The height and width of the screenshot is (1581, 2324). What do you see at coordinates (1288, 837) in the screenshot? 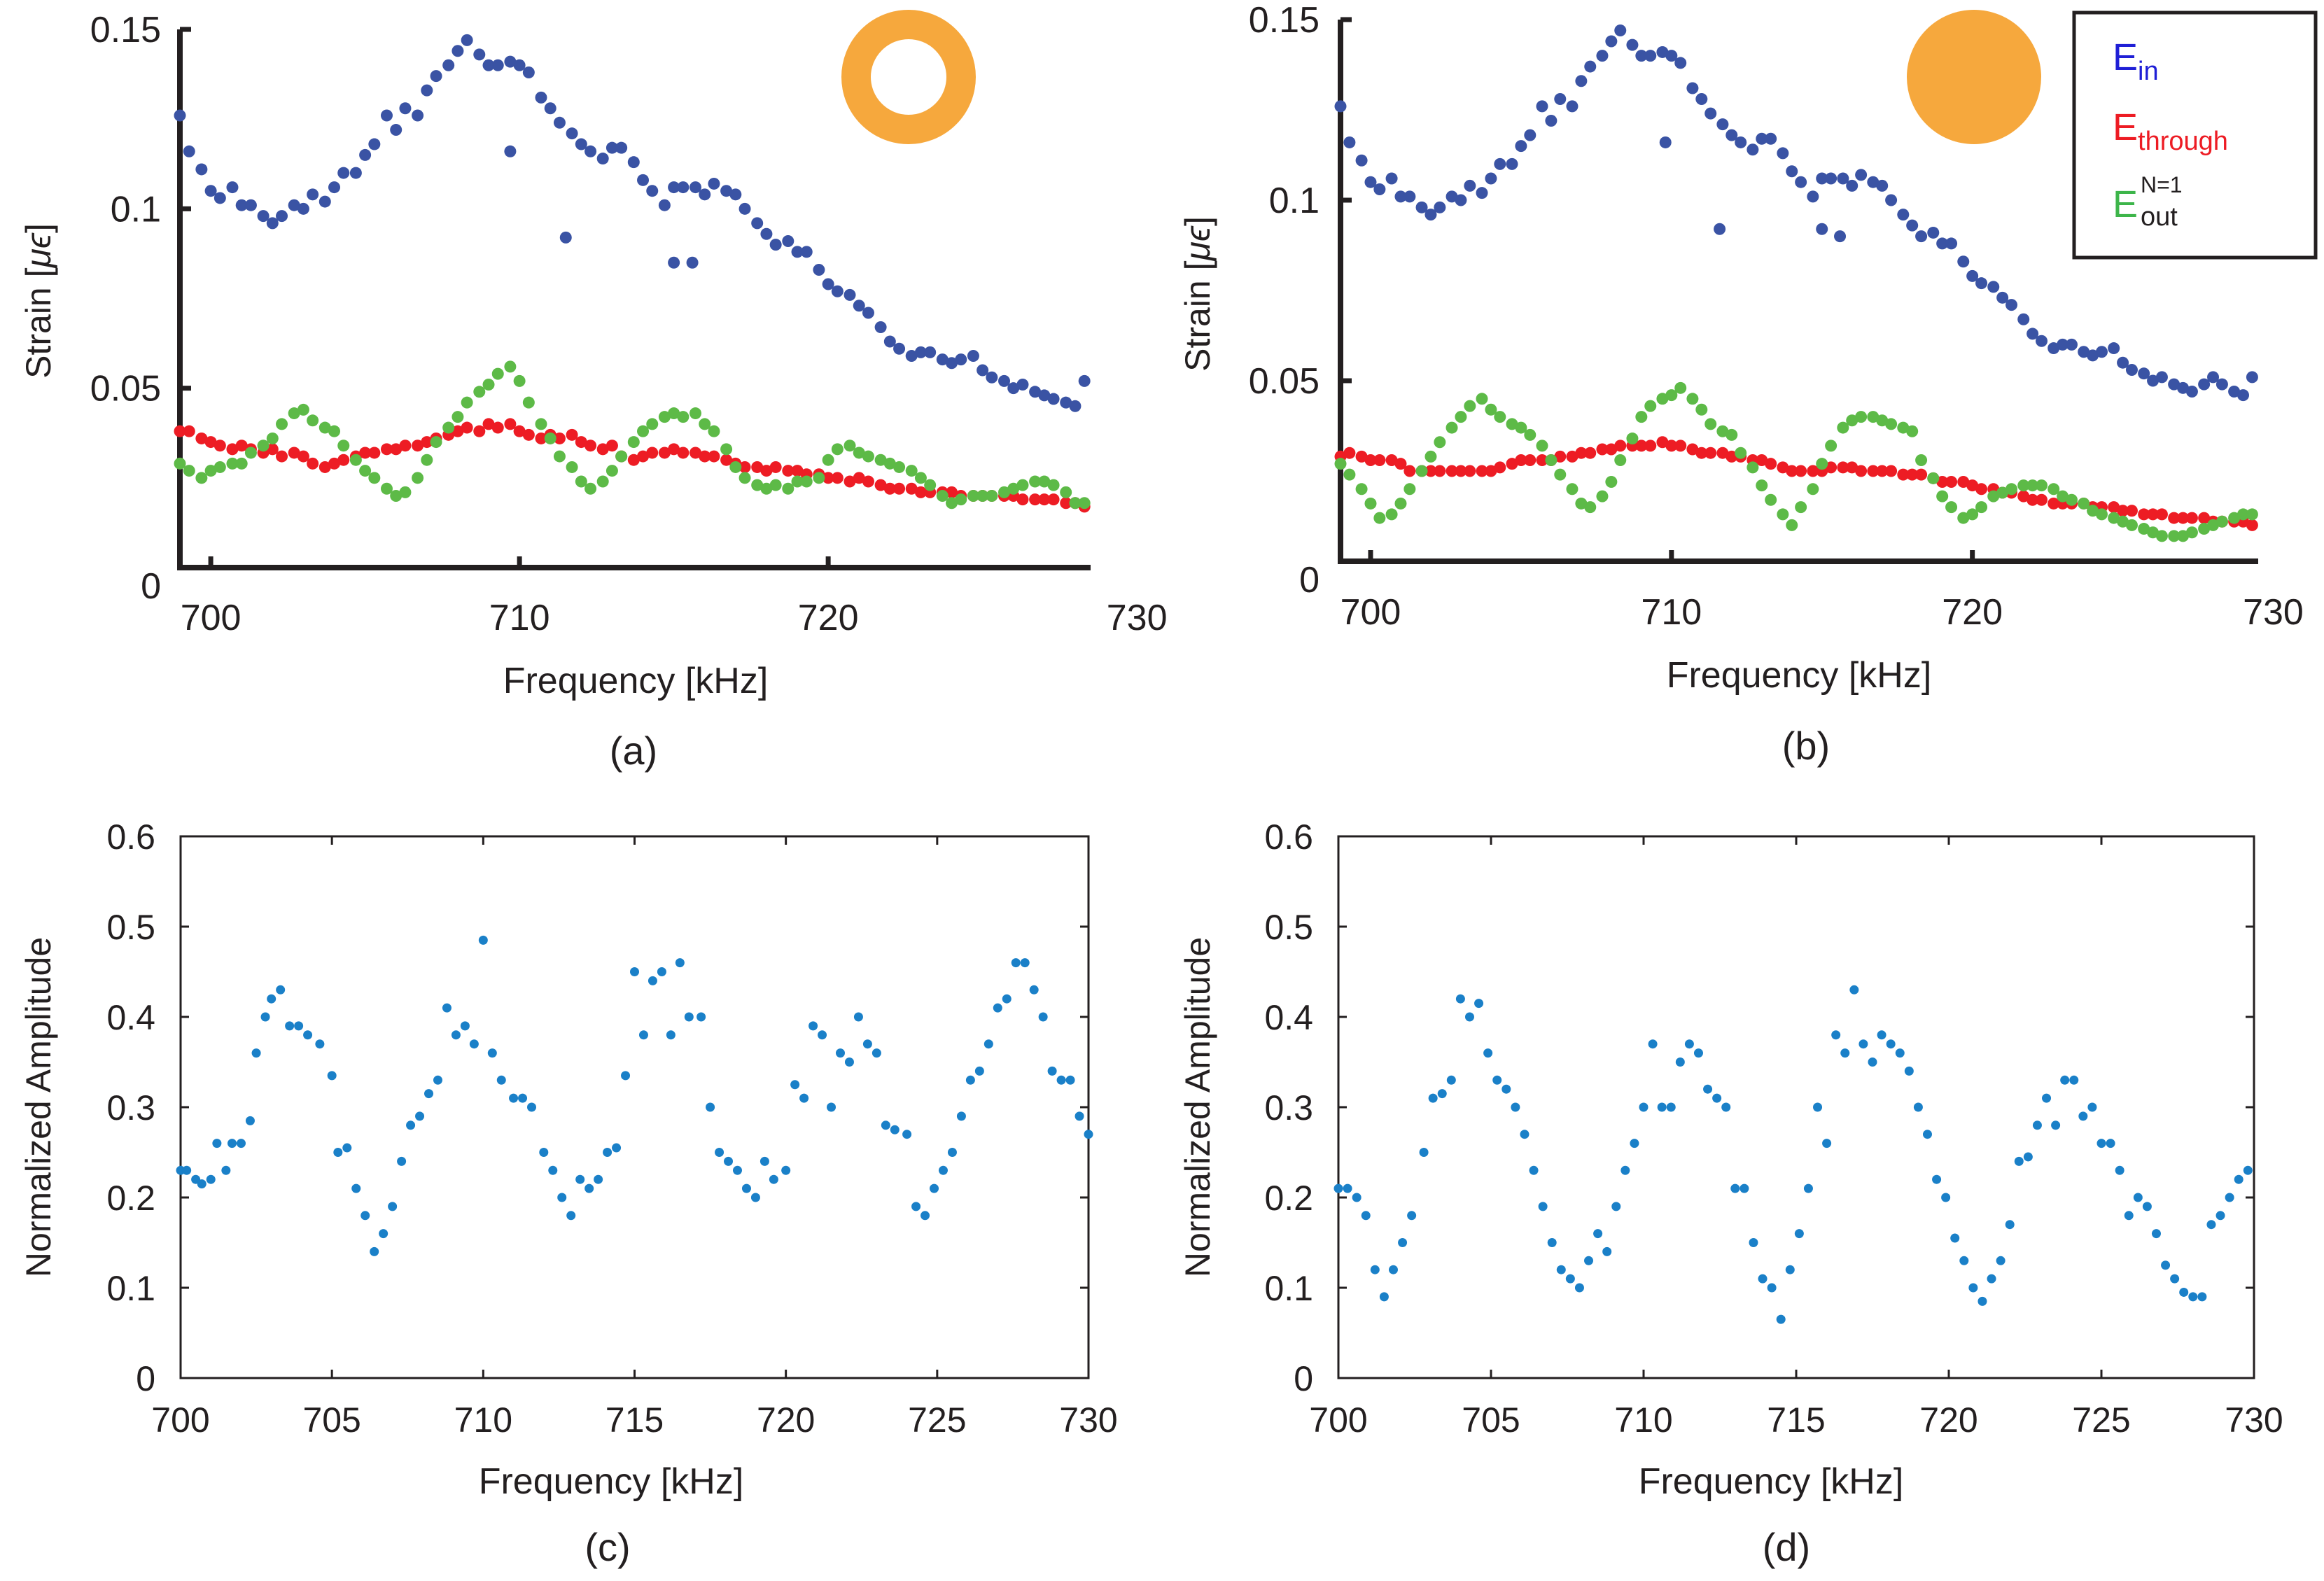
I see `panel-d-y-tick-label: 0.6` at bounding box center [1288, 837].